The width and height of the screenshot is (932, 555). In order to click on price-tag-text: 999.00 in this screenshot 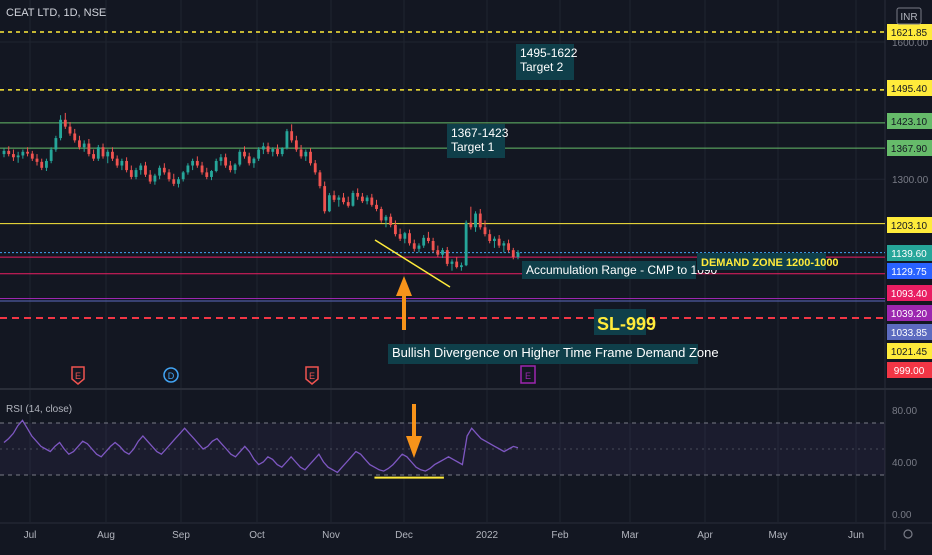, I will do `click(909, 371)`.